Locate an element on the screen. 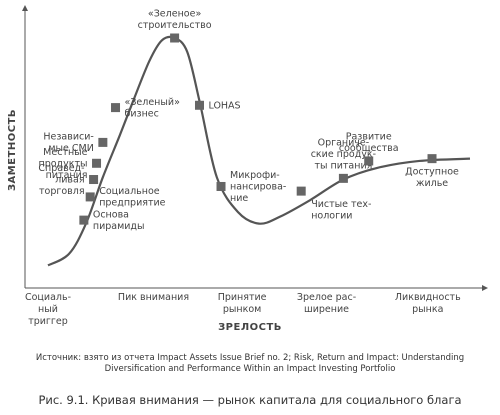 This screenshot has width=500, height=415. stage-label: Пик внимания is located at coordinates (153, 297).